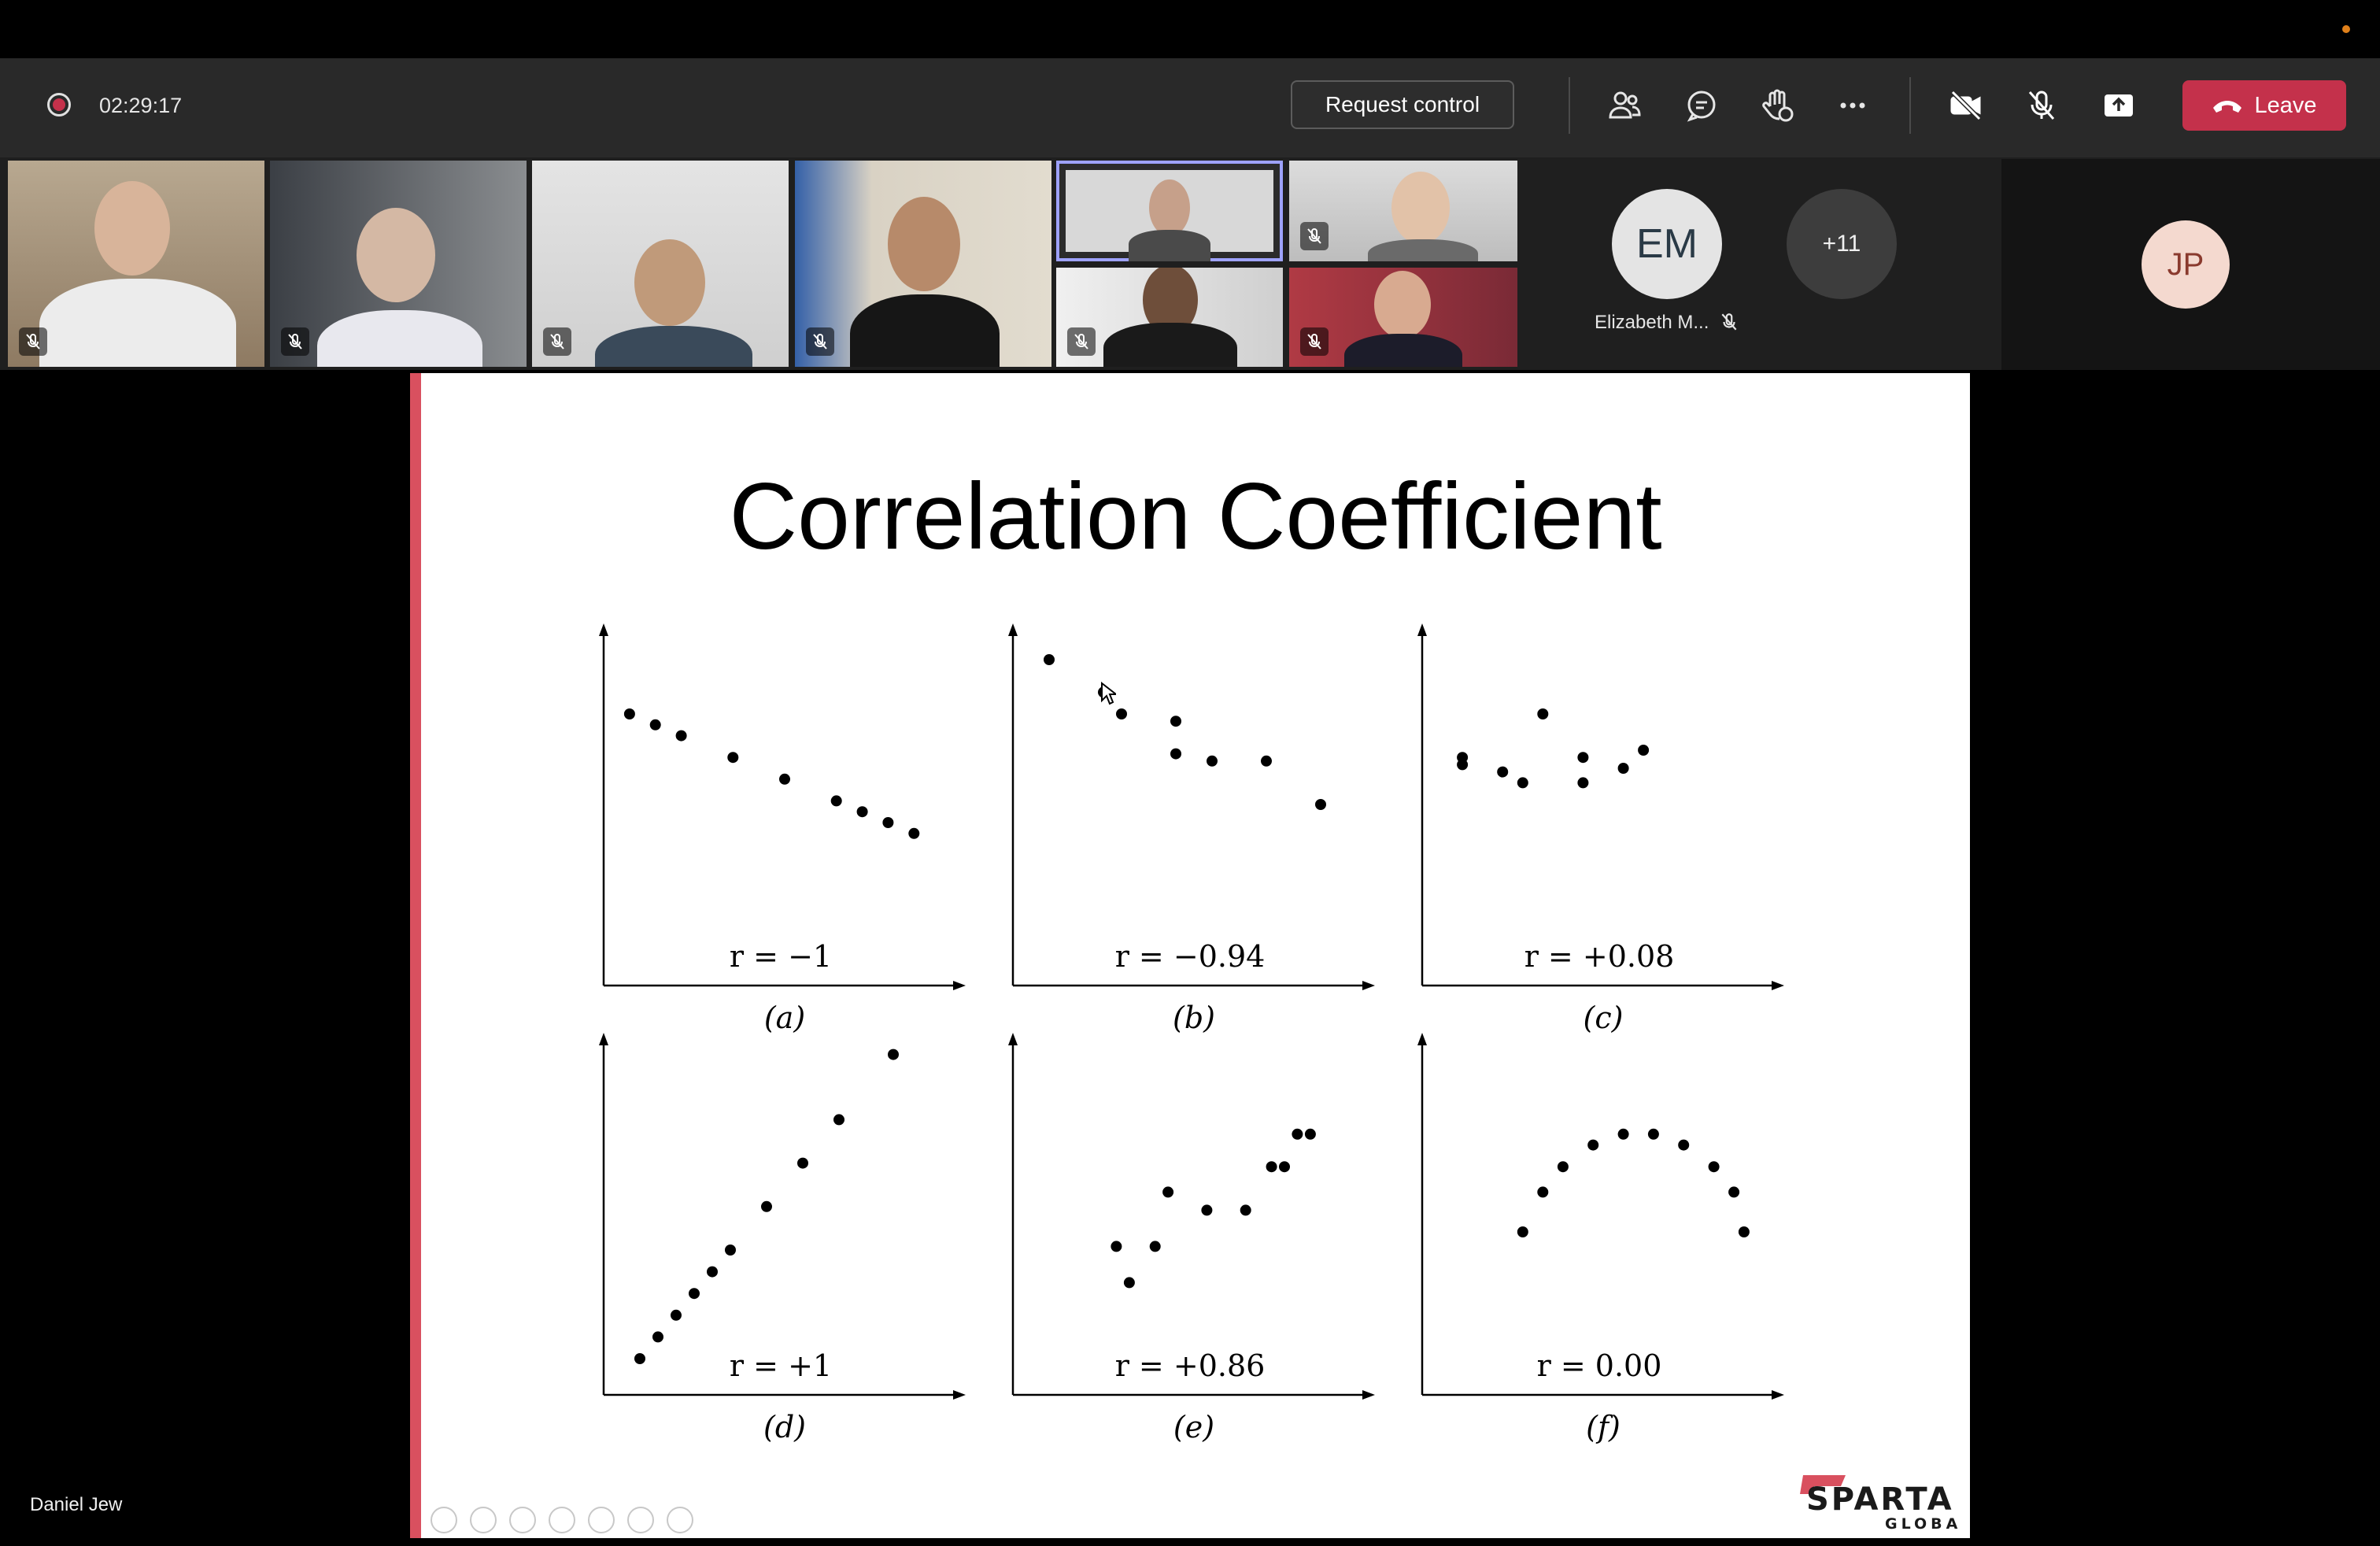 Image resolution: width=2380 pixels, height=1546 pixels. I want to click on raise-hand-icon, so click(1778, 105).